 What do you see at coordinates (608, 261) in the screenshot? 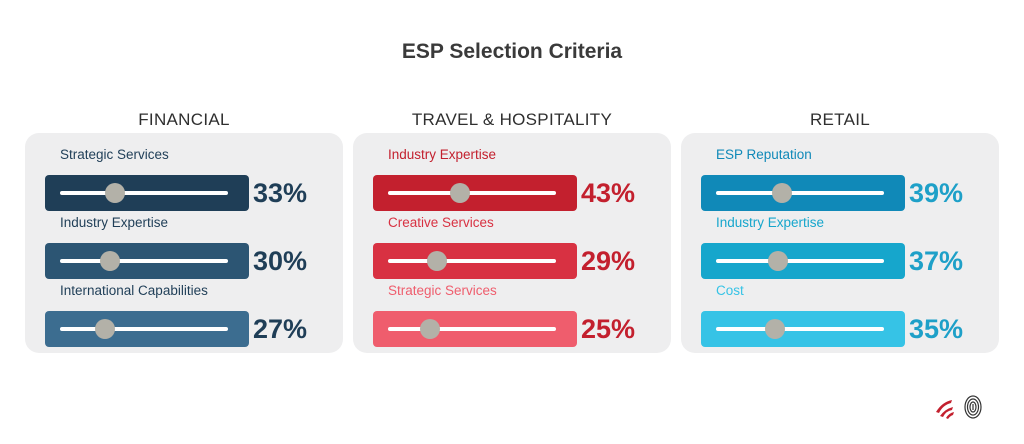
I see `percent-label: 29%` at bounding box center [608, 261].